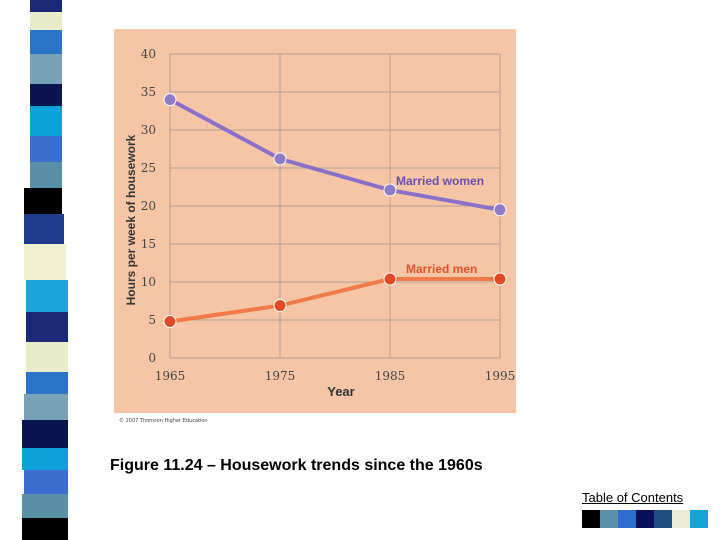  Describe the element at coordinates (148, 130) in the screenshot. I see `y-tick-label: 30` at that location.